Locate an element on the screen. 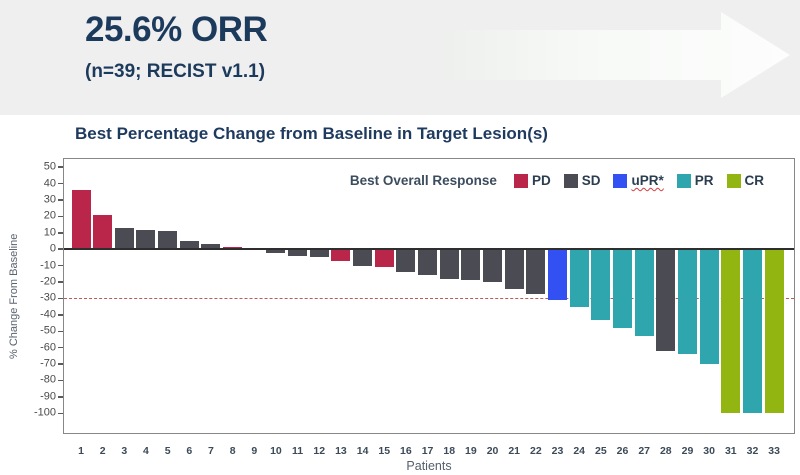 The width and height of the screenshot is (800, 475). y-tick-label--90: -90 is located at coordinates (48, 396).